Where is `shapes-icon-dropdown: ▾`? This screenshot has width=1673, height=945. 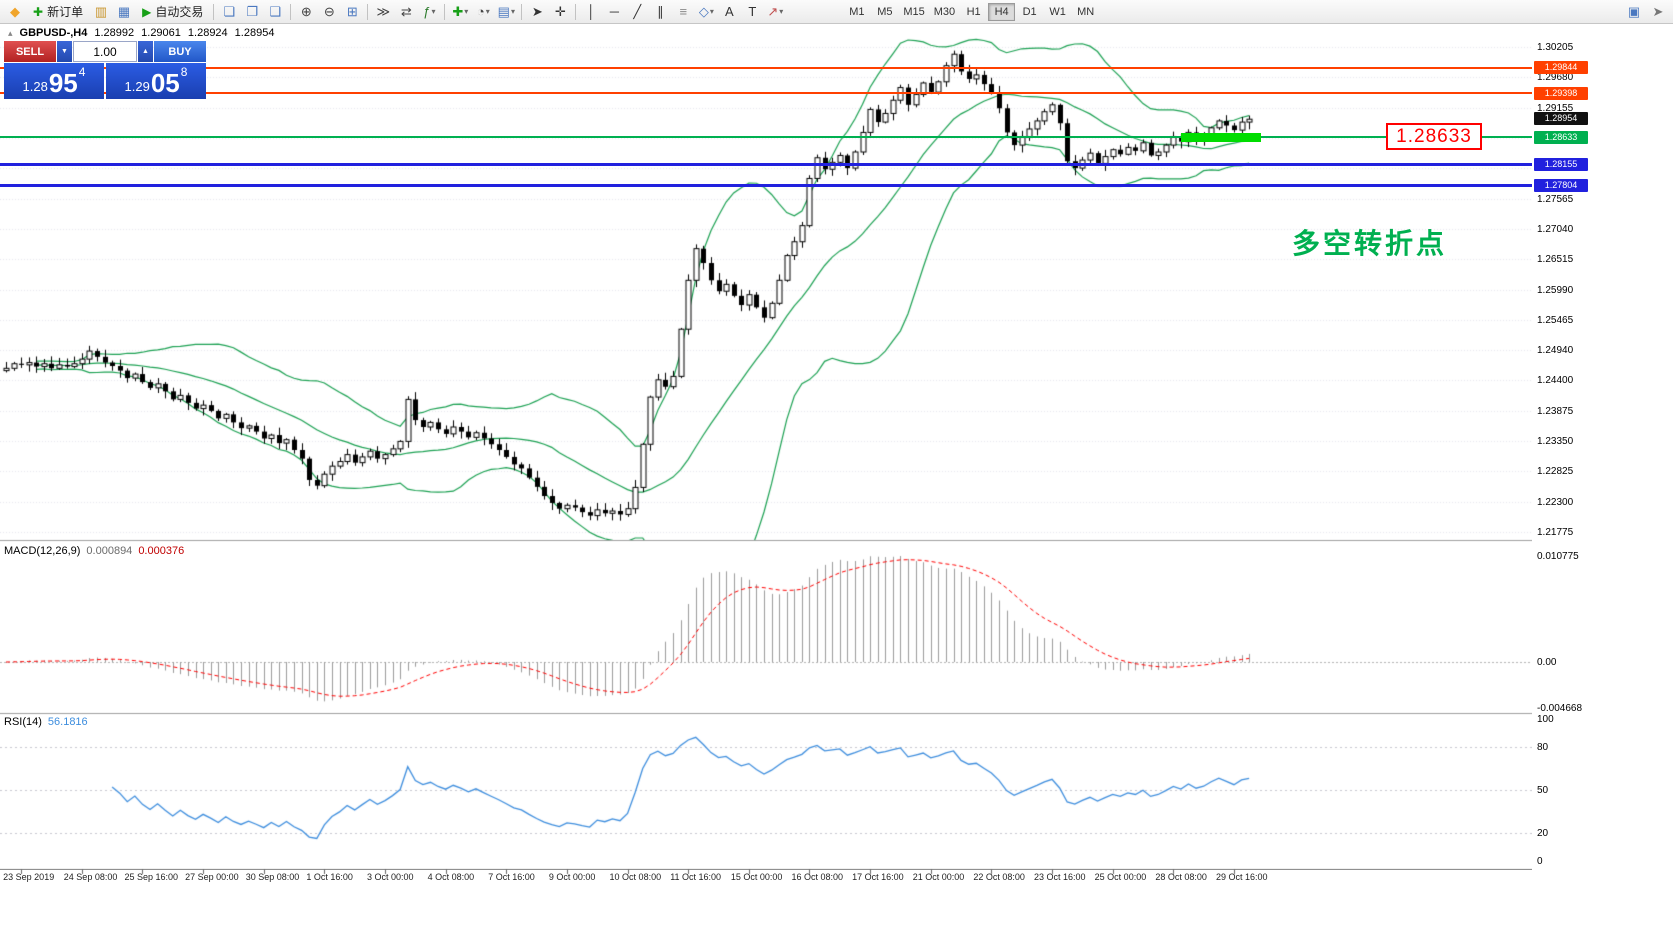 shapes-icon-dropdown: ▾ is located at coordinates (711, 11).